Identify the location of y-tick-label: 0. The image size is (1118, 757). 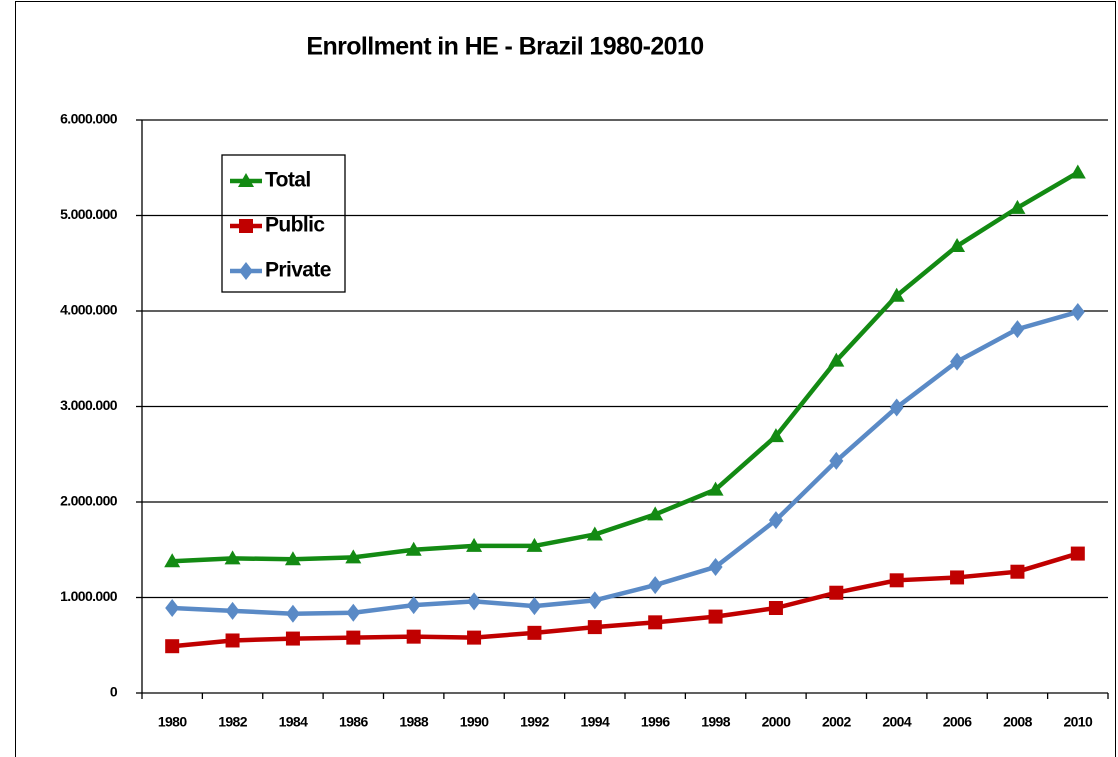
(114, 692).